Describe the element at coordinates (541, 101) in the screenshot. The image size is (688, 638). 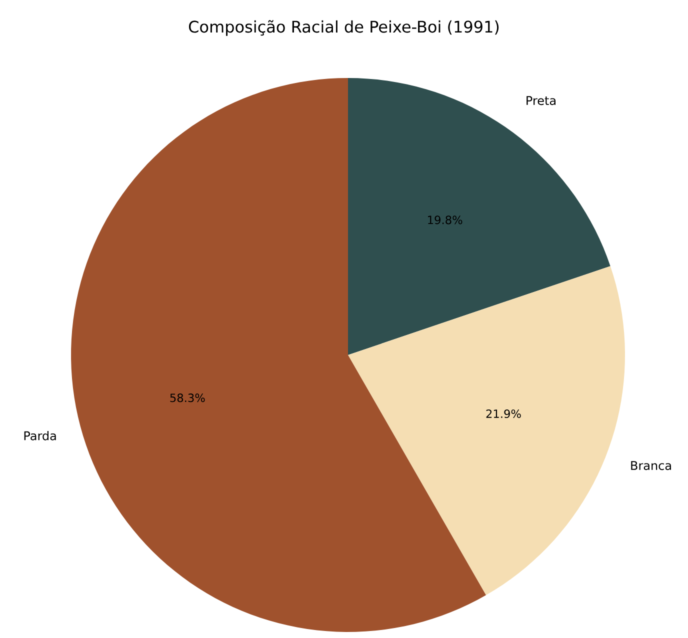
I see `slice-label: Preta` at that location.